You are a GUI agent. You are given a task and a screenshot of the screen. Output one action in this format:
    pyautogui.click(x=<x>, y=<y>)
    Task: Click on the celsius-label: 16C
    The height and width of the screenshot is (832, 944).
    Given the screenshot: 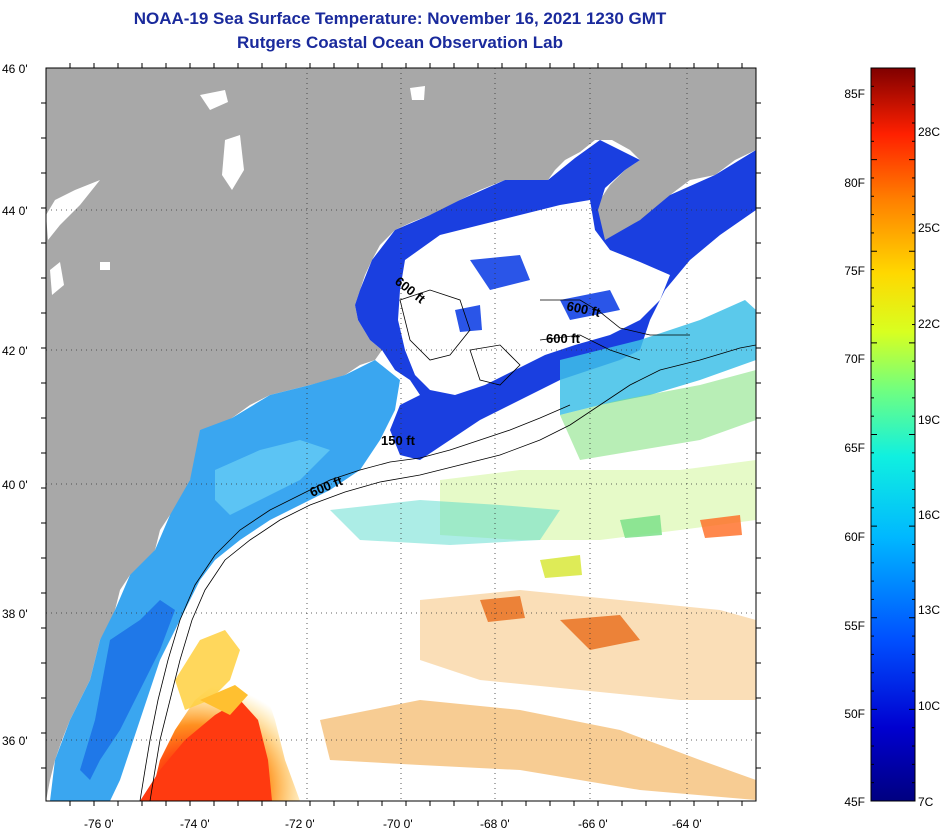 What is the action you would take?
    pyautogui.click(x=929, y=515)
    